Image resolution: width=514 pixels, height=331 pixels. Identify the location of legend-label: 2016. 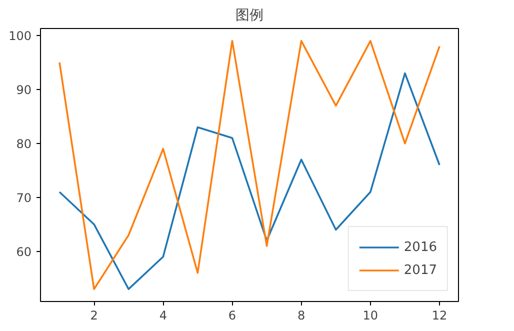
(420, 247).